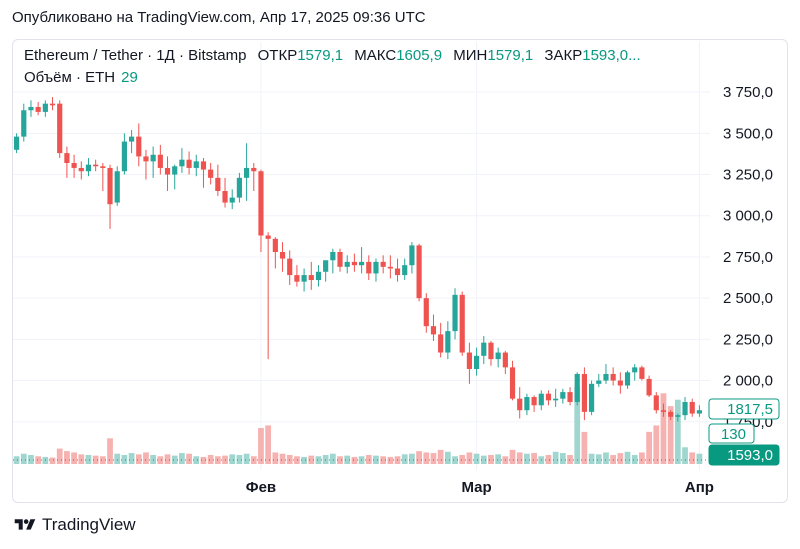  I want to click on tradingview-logo-icon, so click(25, 524).